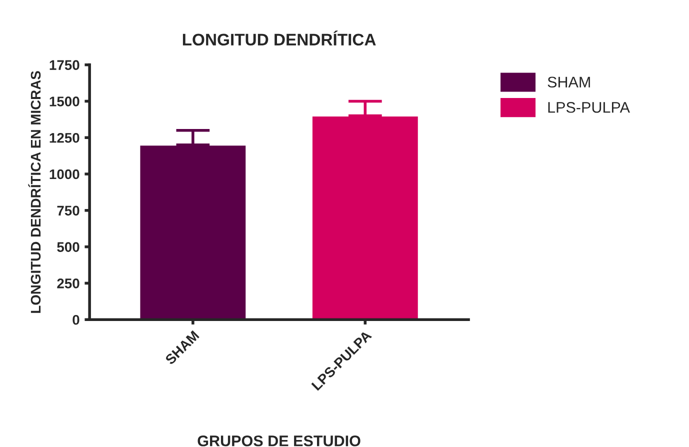 The height and width of the screenshot is (447, 689). Describe the element at coordinates (68, 283) in the screenshot. I see `y-tick-label: 250` at that location.